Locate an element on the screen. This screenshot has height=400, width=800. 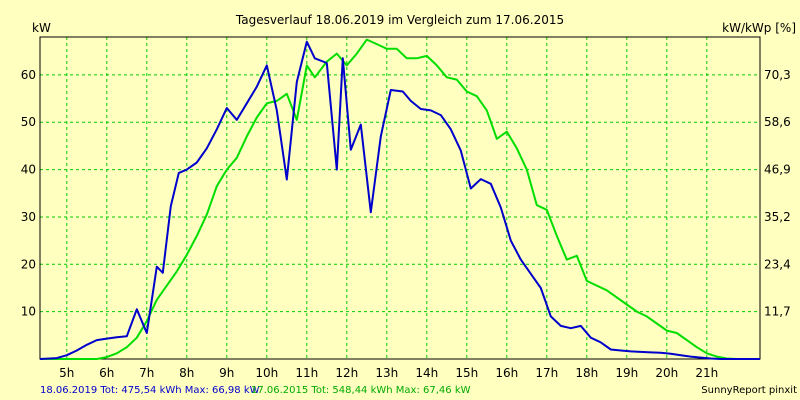
y-right-tick-label: 70,3 is located at coordinates (777, 75).